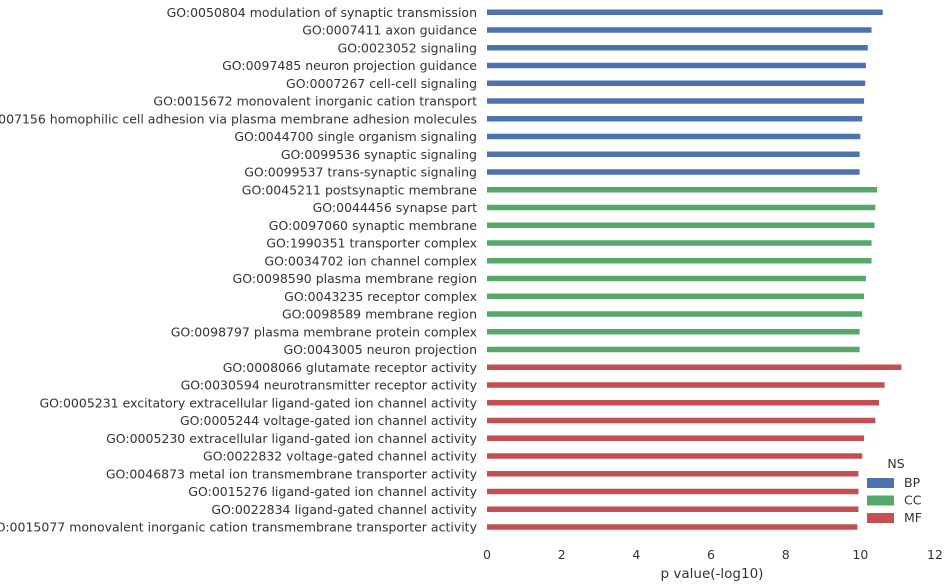  I want to click on legend-label-cc: CC, so click(913, 500).